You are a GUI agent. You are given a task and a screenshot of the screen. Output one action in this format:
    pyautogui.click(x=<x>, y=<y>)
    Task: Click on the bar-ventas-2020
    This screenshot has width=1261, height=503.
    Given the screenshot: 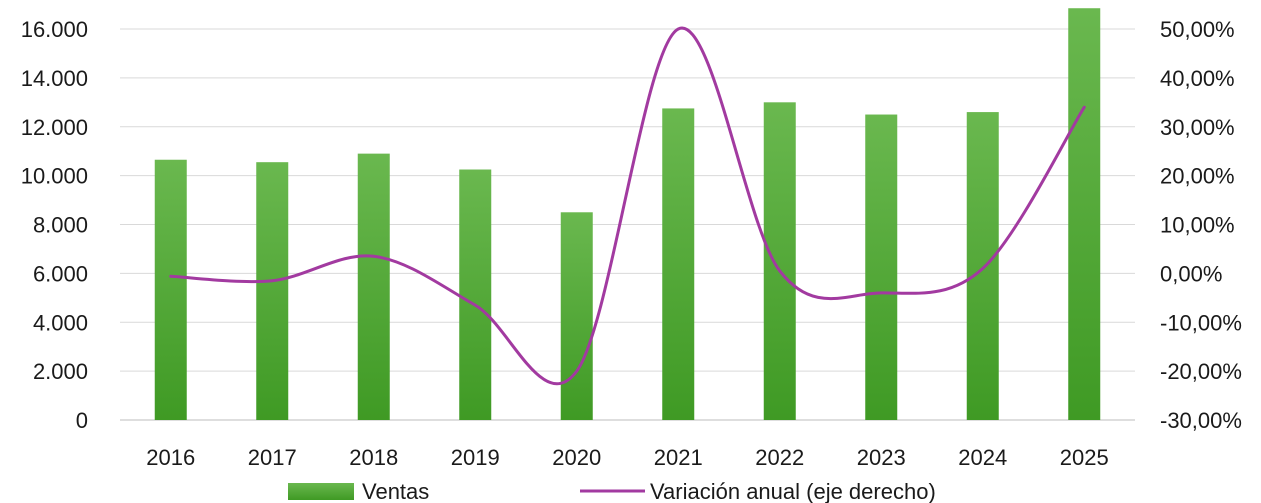 What is the action you would take?
    pyautogui.click(x=576, y=316)
    